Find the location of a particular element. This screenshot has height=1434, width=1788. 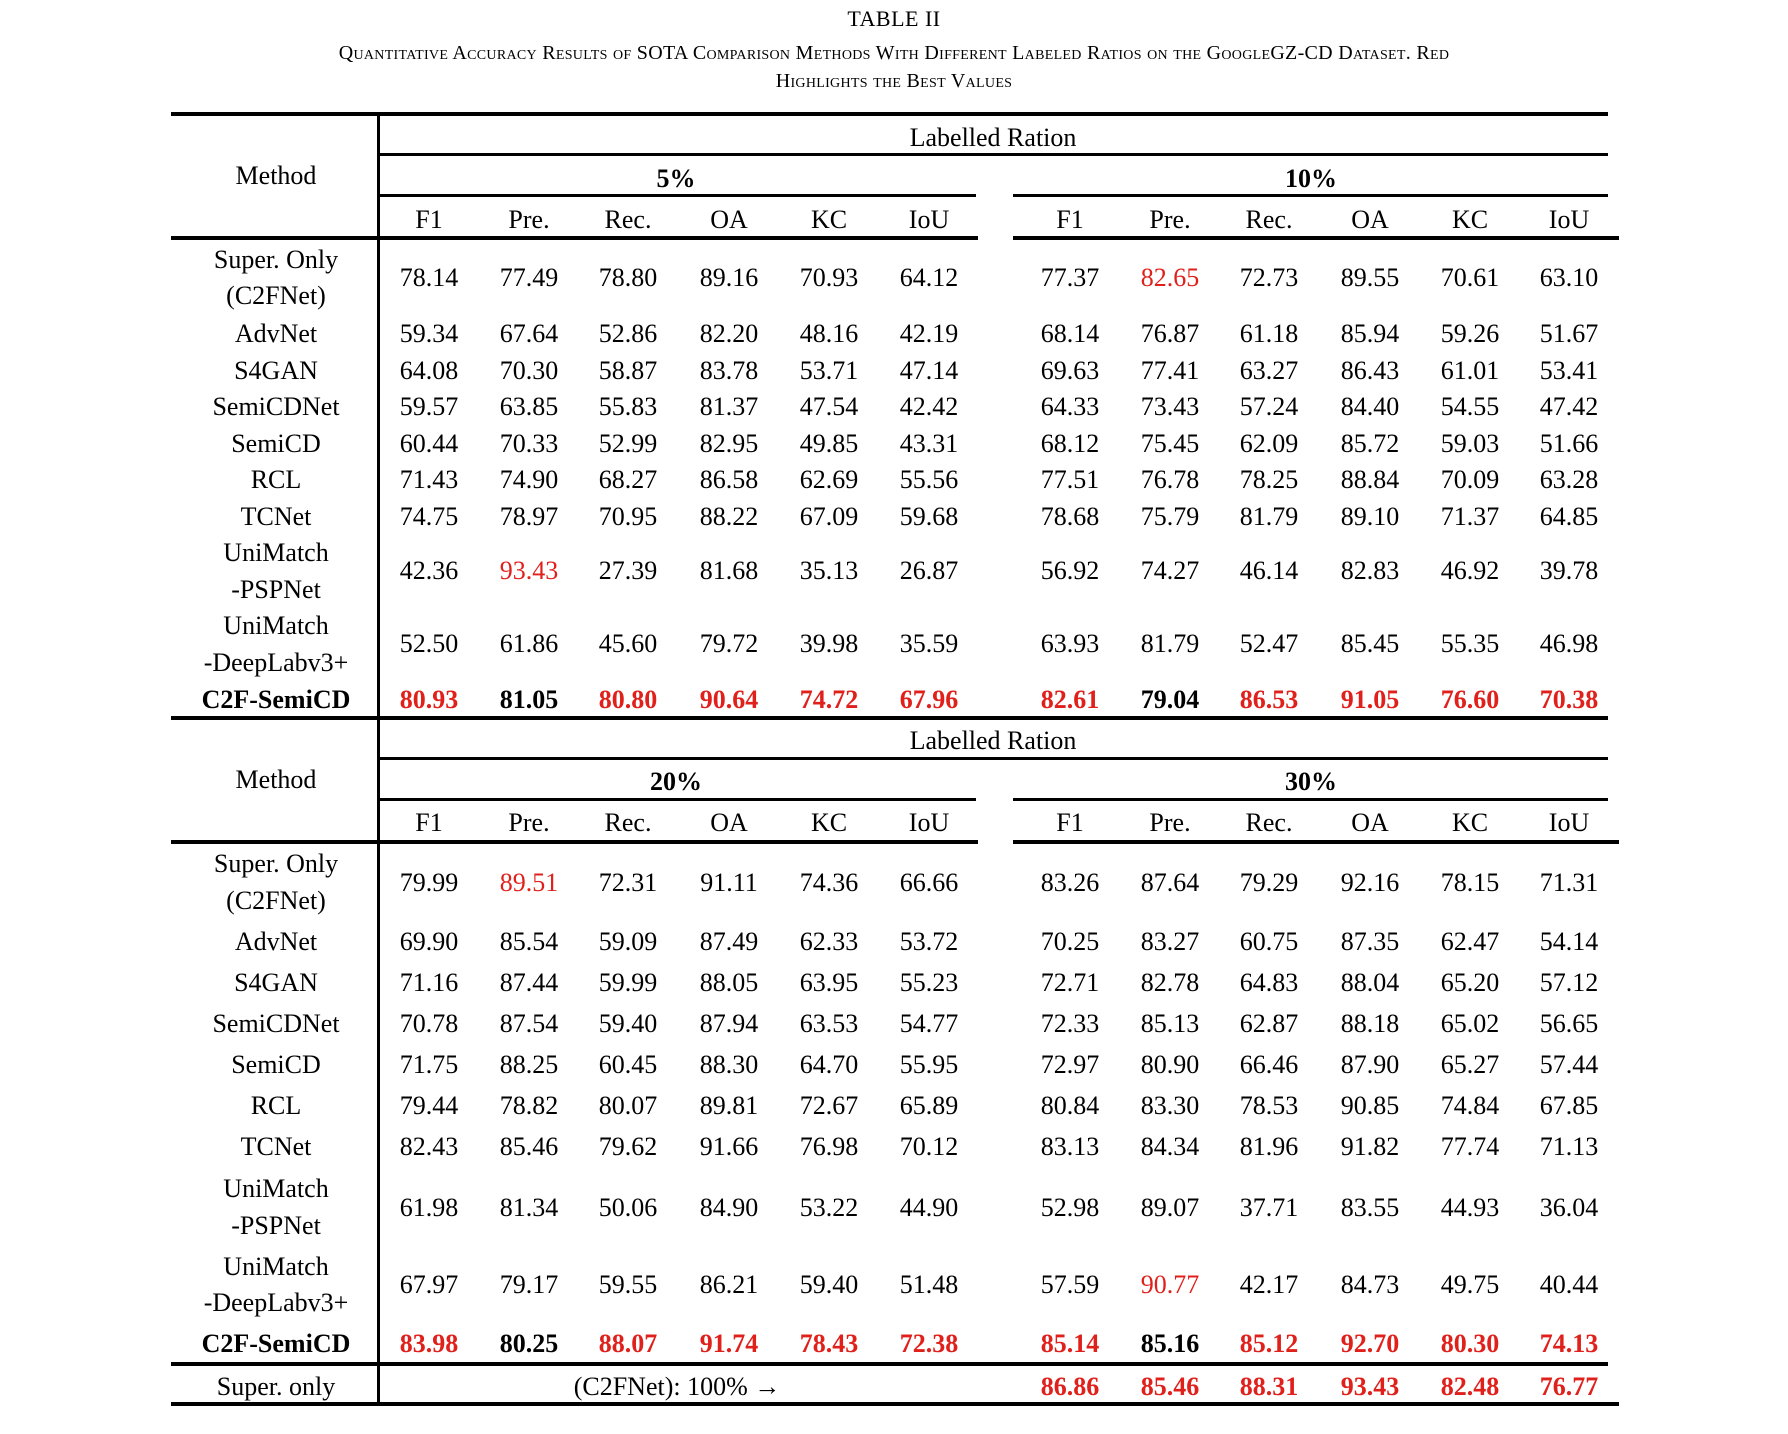

table-cell: 65.20 is located at coordinates (1470, 982).